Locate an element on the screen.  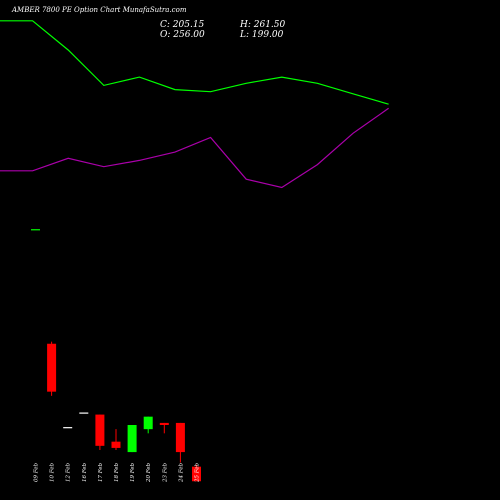
low-value: L: 199.00 is located at coordinates (262, 35).